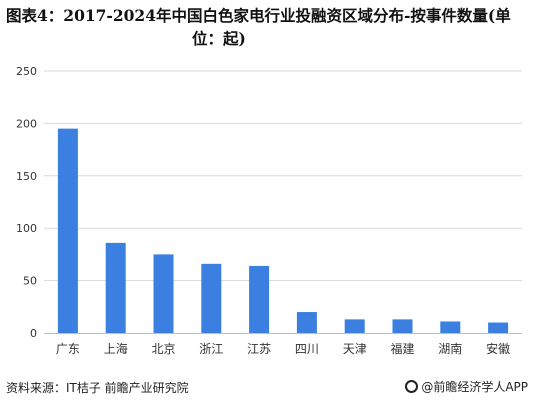  I want to click on bar-福建, so click(402, 326).